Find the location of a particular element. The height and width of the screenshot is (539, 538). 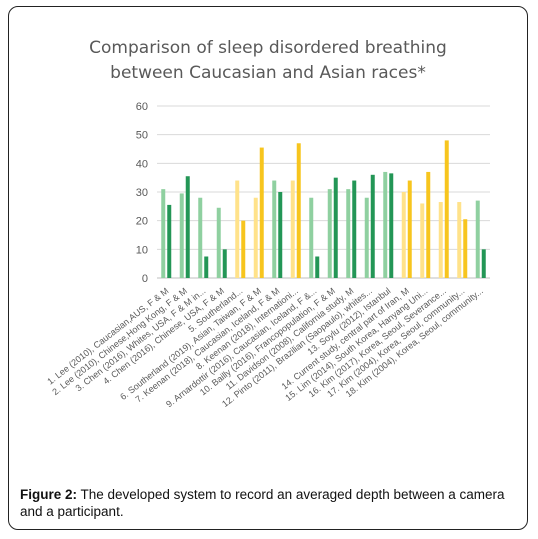

caption-label: Figure 2: is located at coordinates (49, 494).